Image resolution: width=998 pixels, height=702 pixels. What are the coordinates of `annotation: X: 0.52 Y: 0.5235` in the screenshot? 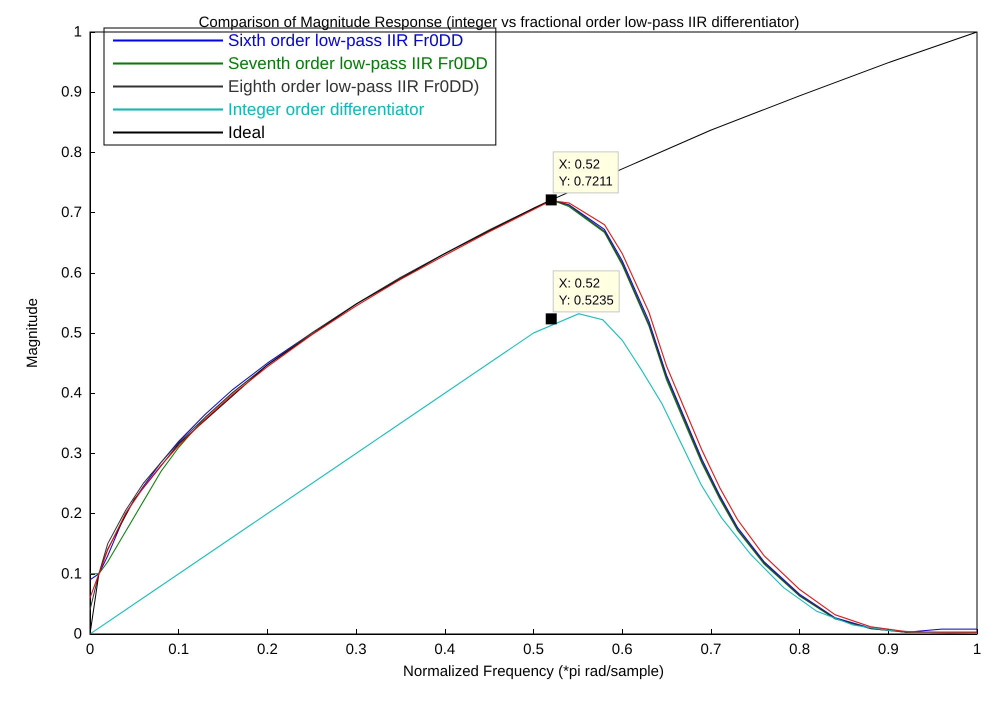 It's located at (586, 291).